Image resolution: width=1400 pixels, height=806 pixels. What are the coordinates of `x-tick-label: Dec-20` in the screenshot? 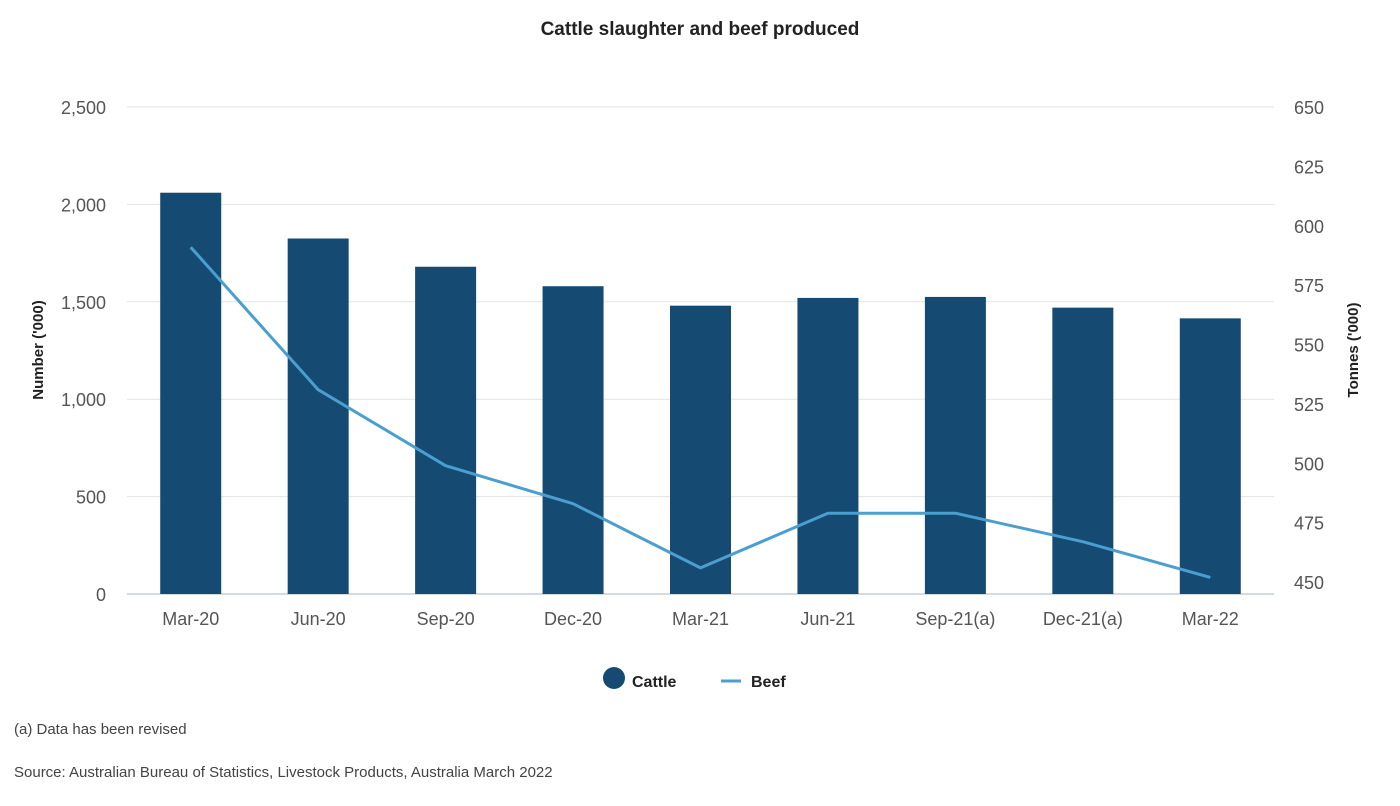 It's located at (573, 619).